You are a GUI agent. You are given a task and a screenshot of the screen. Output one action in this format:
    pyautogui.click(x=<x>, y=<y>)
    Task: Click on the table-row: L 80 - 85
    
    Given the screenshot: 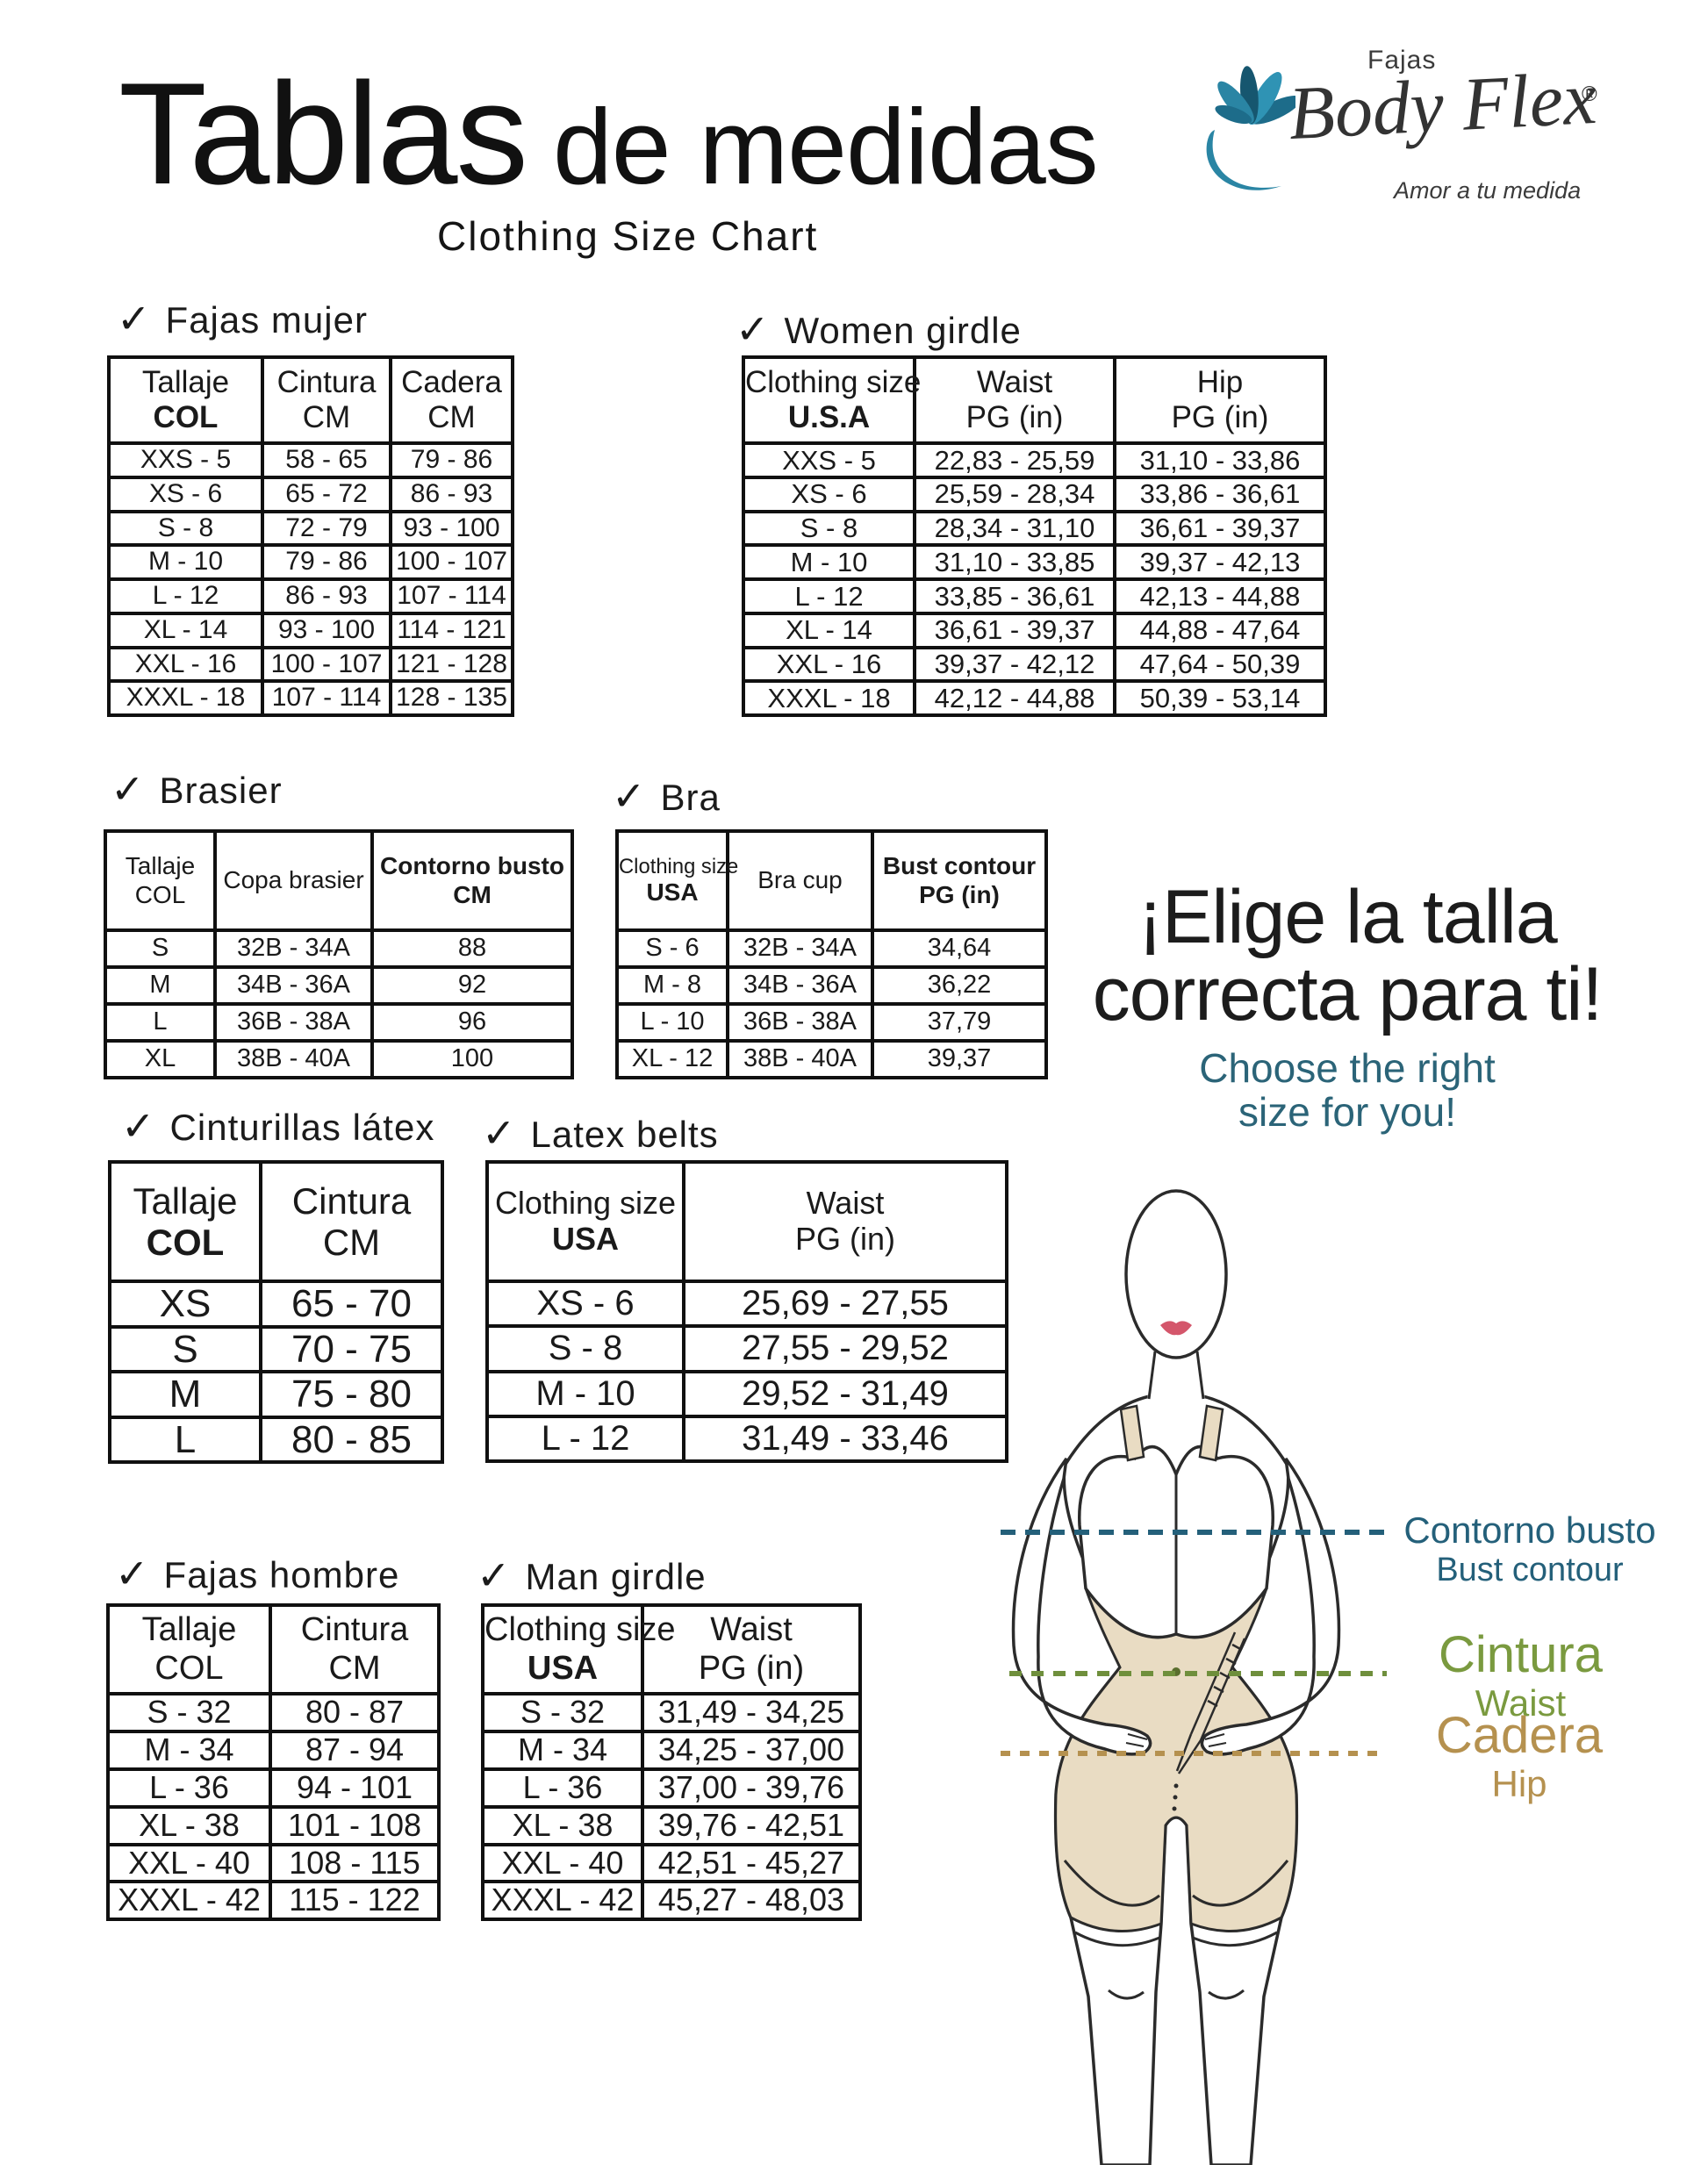 What is the action you would take?
    pyautogui.click(x=276, y=1440)
    